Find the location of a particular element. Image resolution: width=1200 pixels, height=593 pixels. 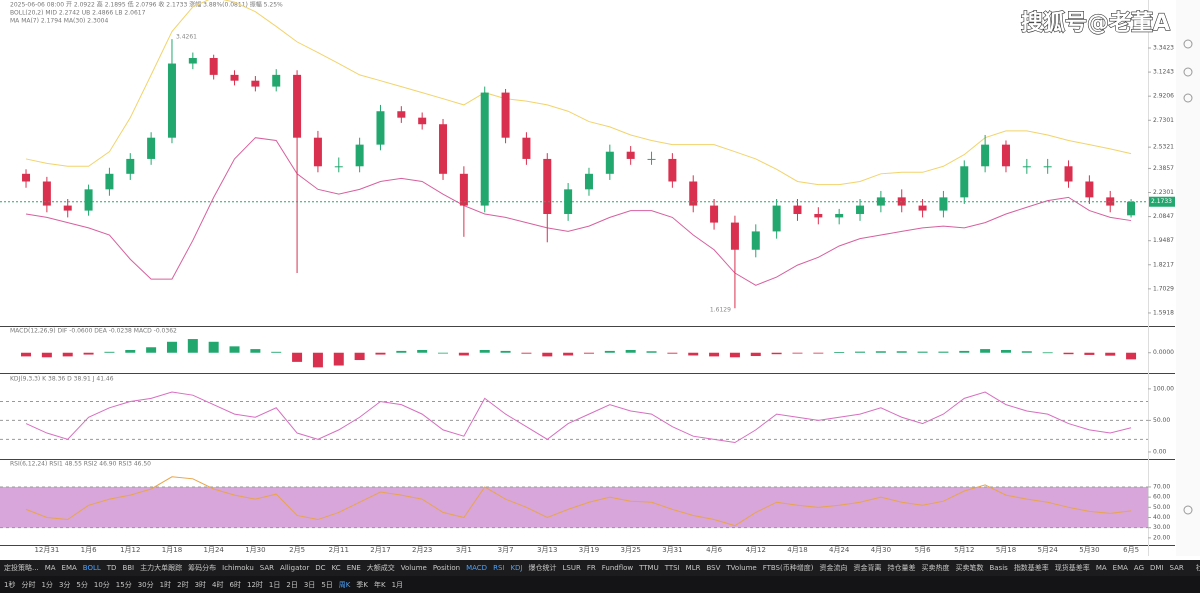

toolbar-item: 12时 is located at coordinates (254, 584).